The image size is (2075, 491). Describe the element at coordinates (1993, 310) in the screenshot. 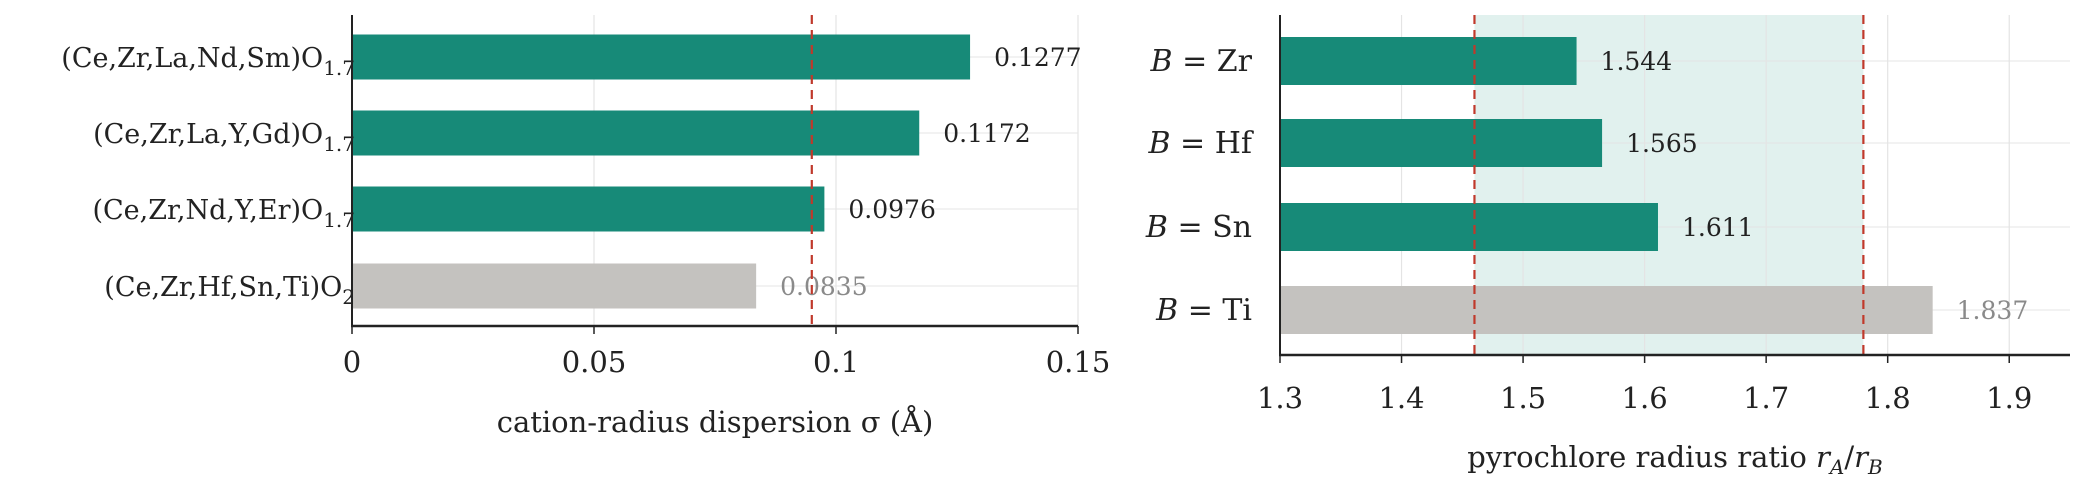

I see `value-label: 1.837` at that location.